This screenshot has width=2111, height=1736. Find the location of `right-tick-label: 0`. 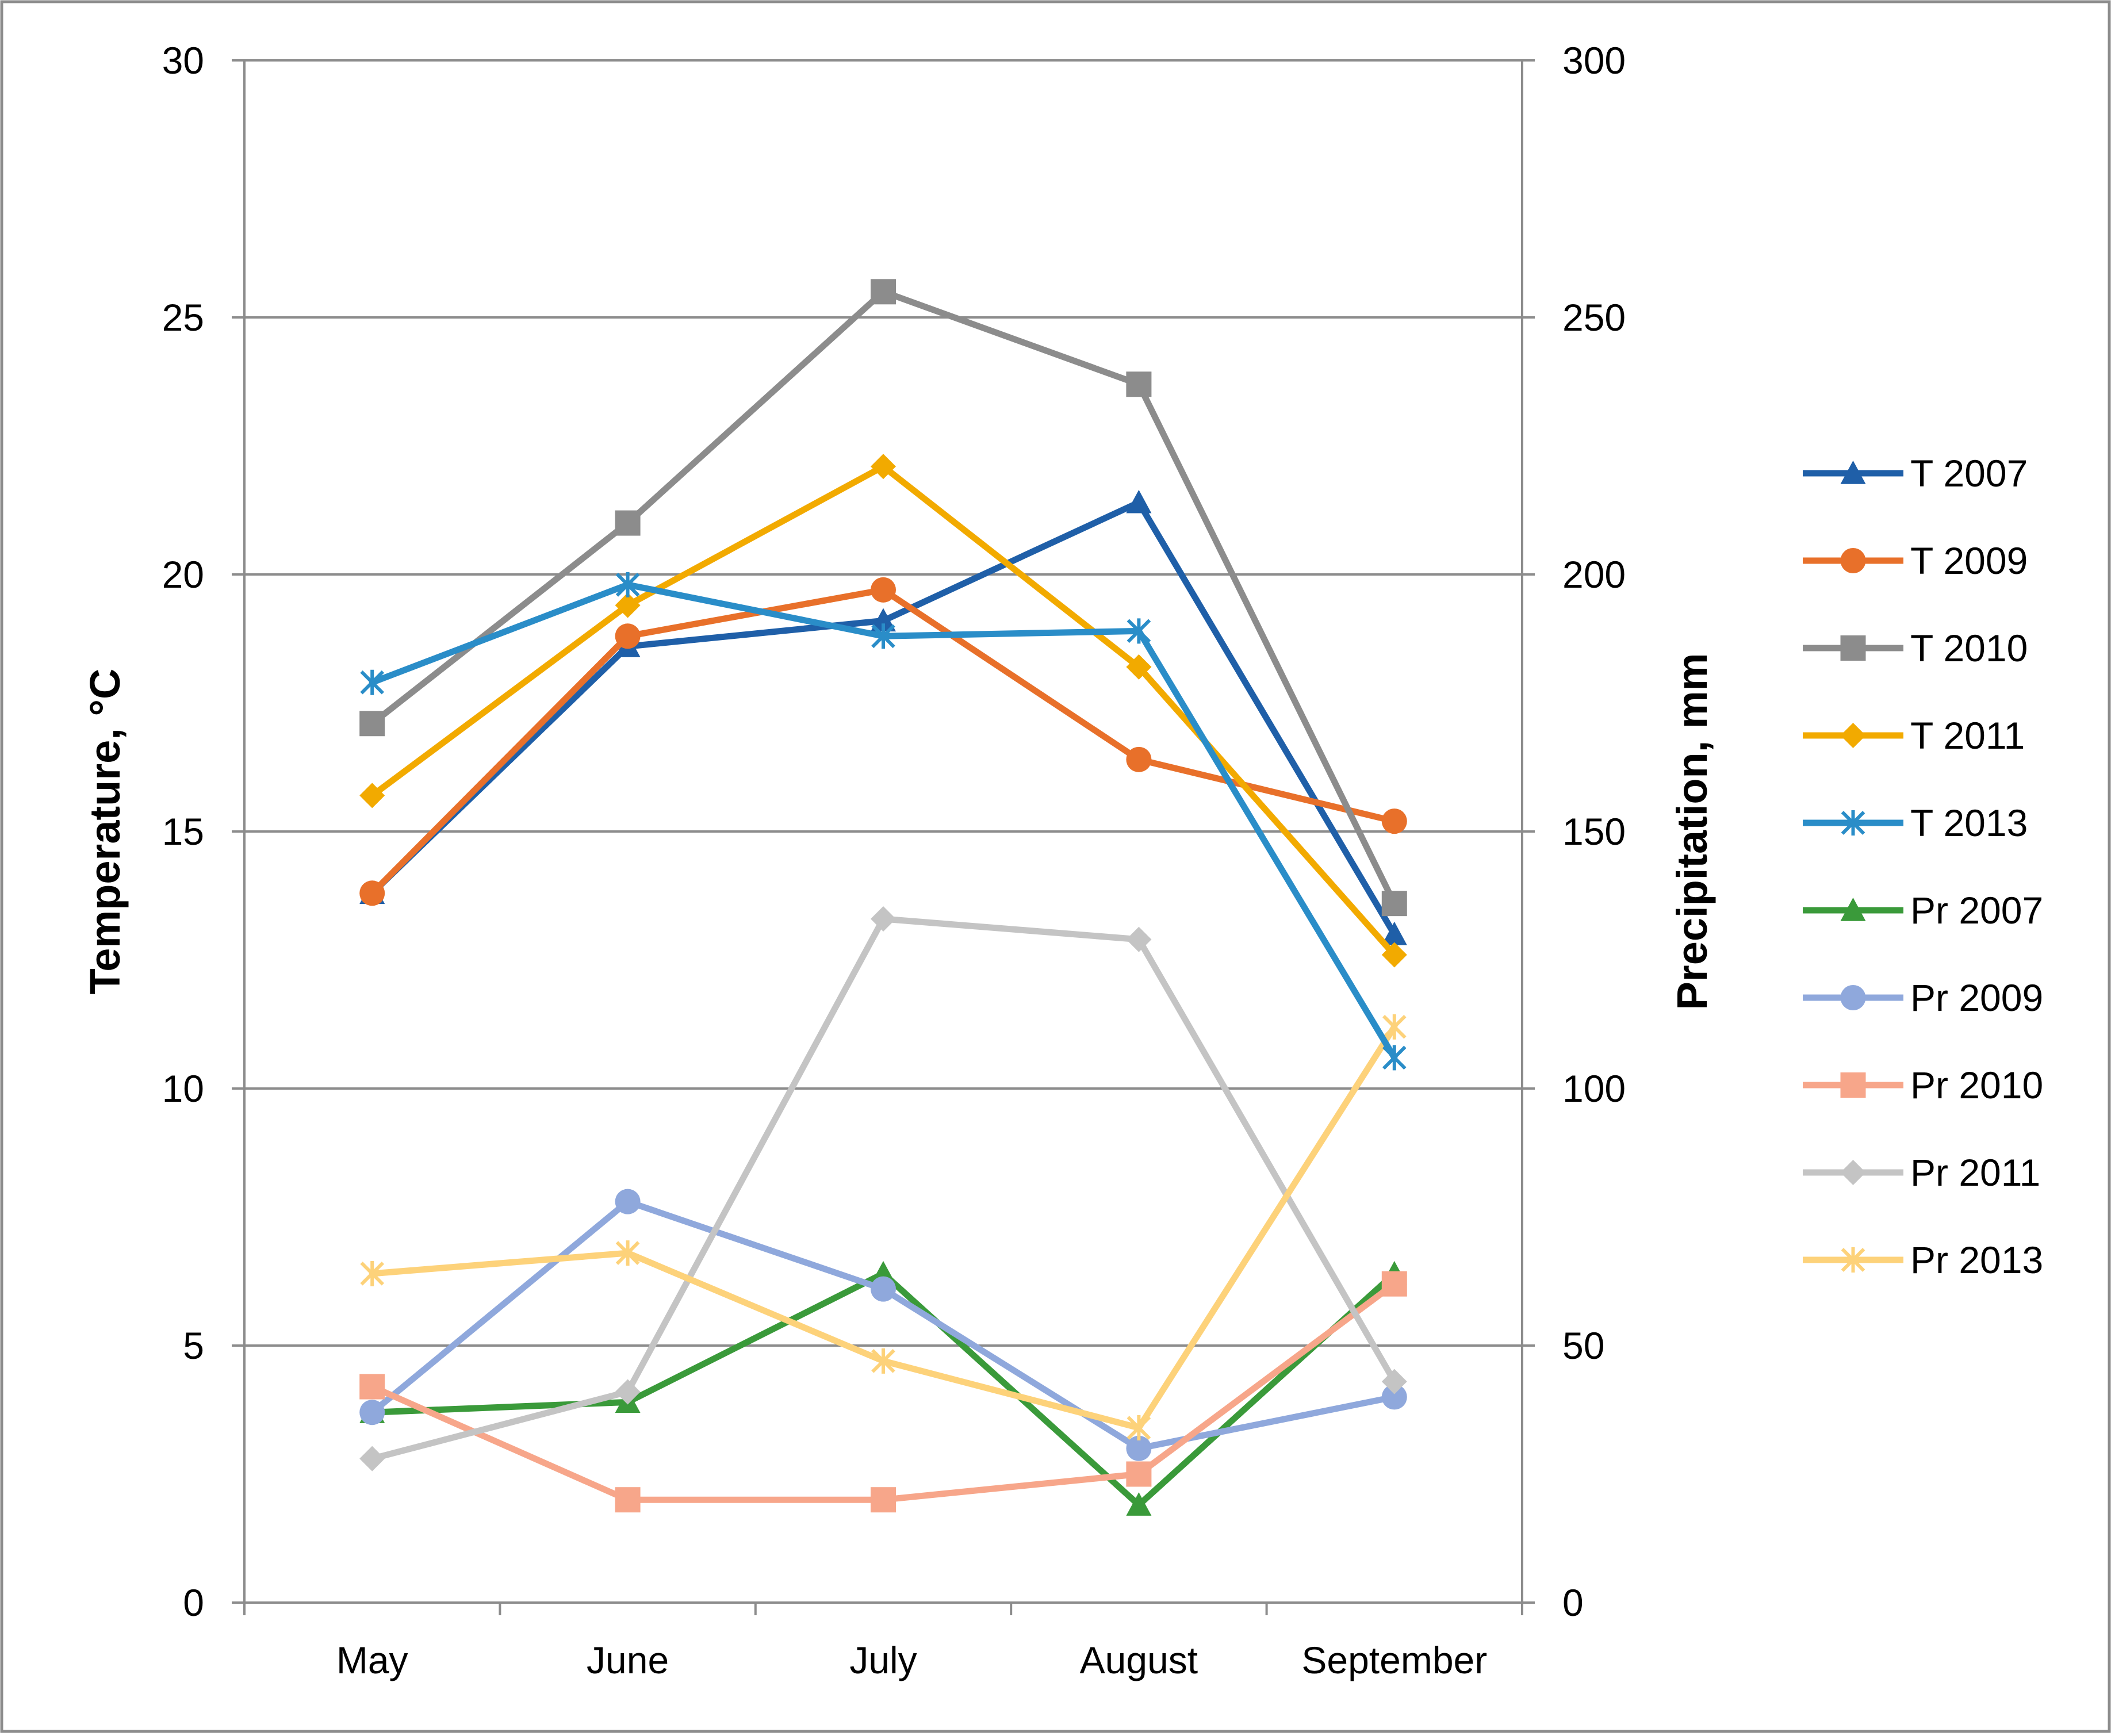

right-tick-label: 0 is located at coordinates (1573, 1603).